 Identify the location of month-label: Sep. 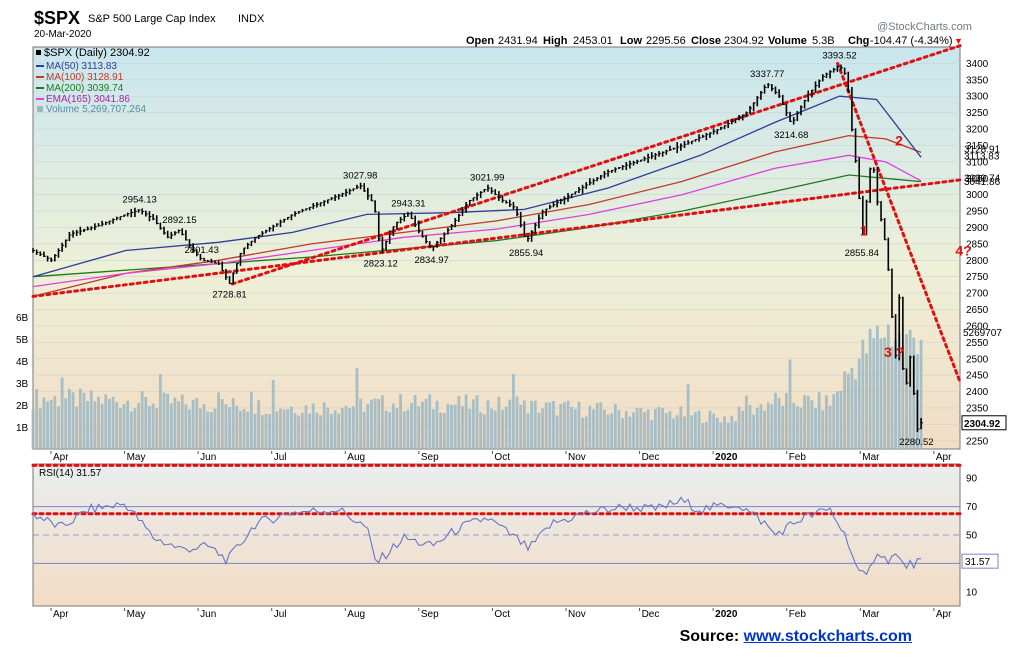
(430, 614).